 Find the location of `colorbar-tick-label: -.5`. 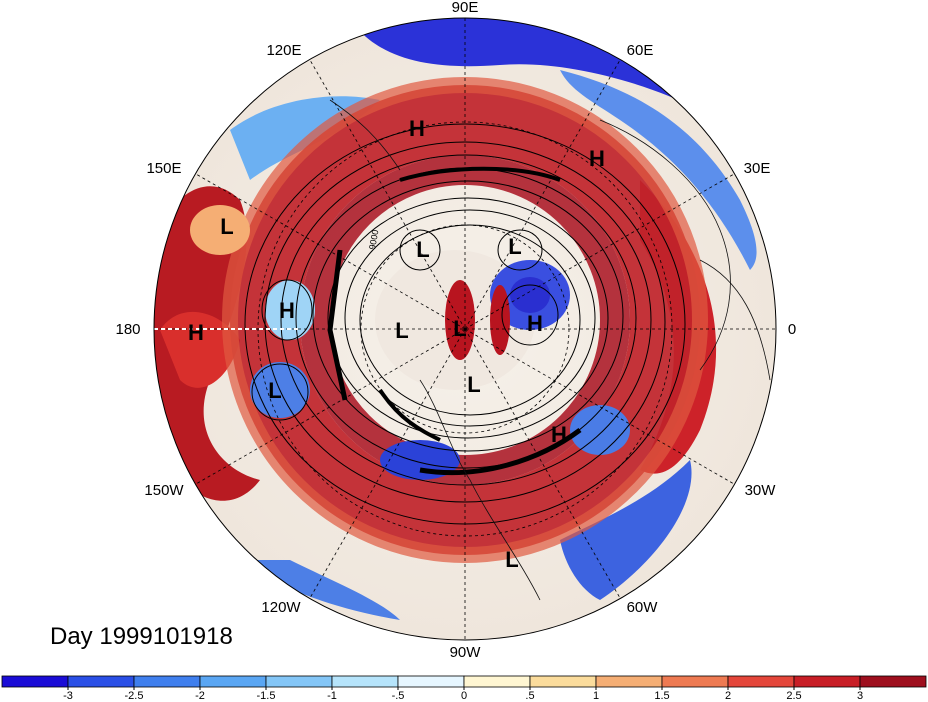

colorbar-tick-label: -.5 is located at coordinates (398, 696).